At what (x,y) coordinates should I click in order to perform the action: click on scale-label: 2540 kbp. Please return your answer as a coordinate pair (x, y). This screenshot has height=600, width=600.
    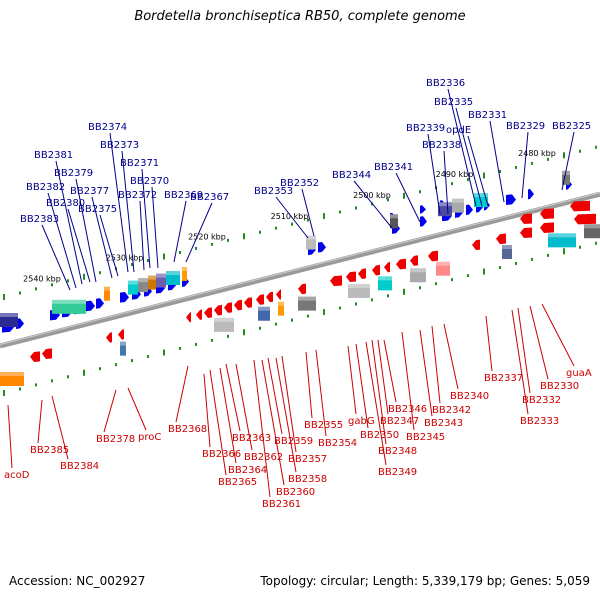
    Looking at the image, I should click on (42, 278).